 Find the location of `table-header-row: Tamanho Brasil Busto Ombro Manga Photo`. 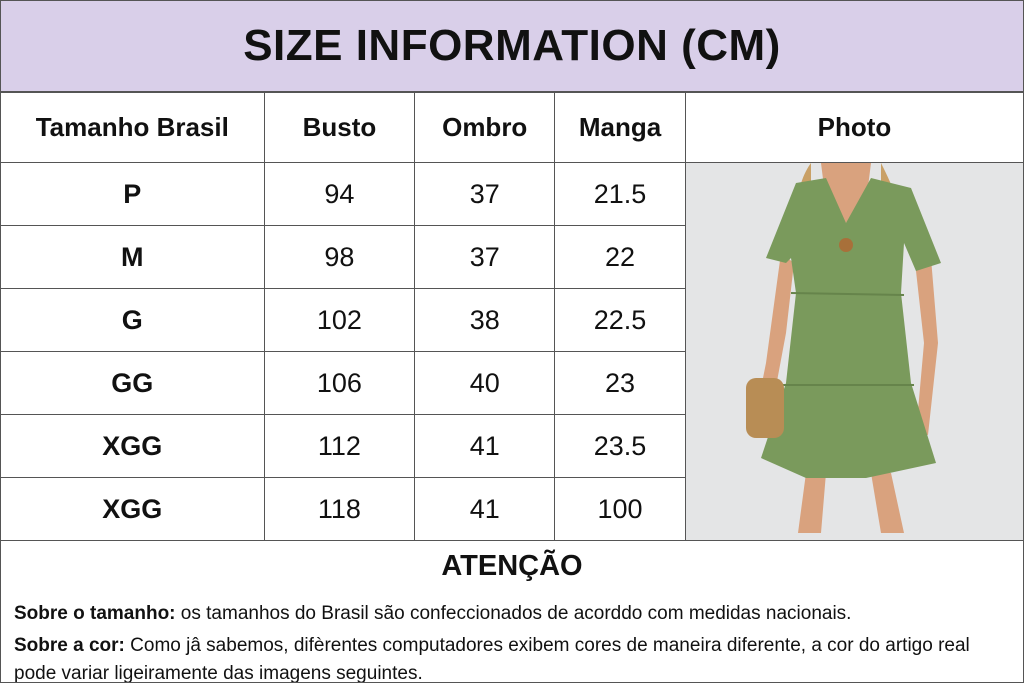

table-header-row: Tamanho Brasil Busto Ombro Manga Photo is located at coordinates (512, 127).